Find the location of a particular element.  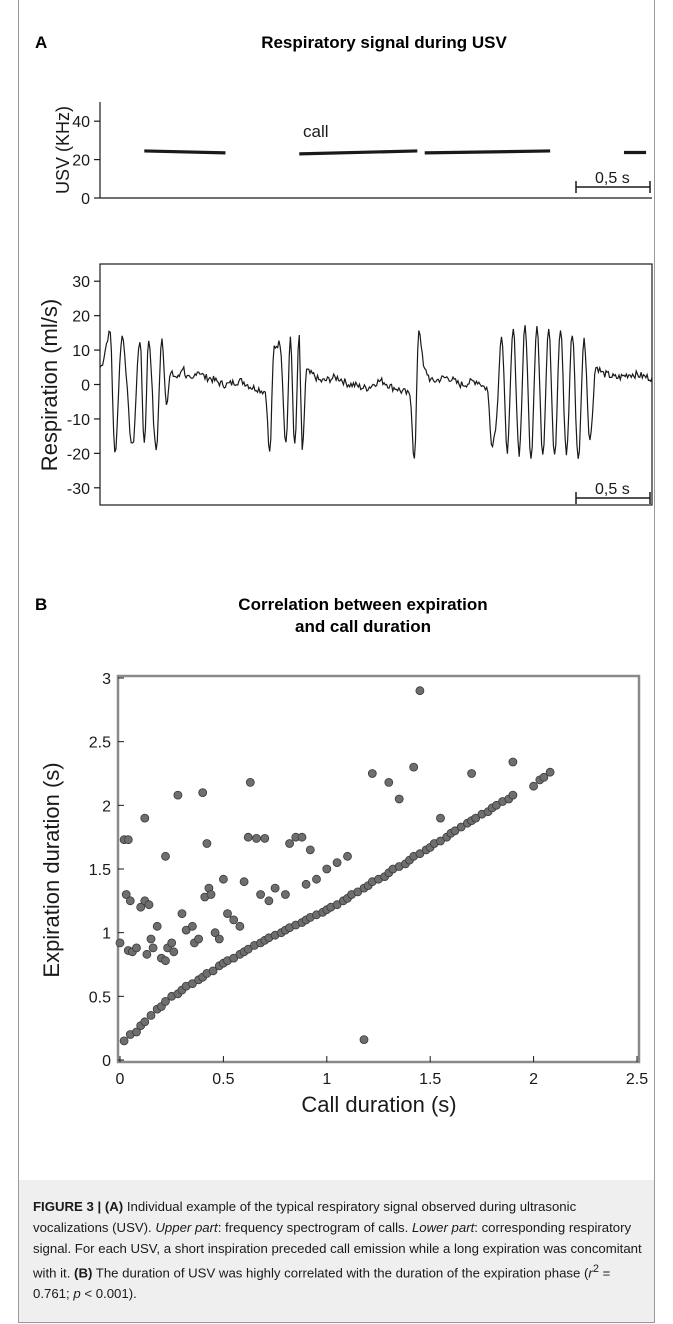

resp-scale-label: 0,5 s is located at coordinates (612, 489).